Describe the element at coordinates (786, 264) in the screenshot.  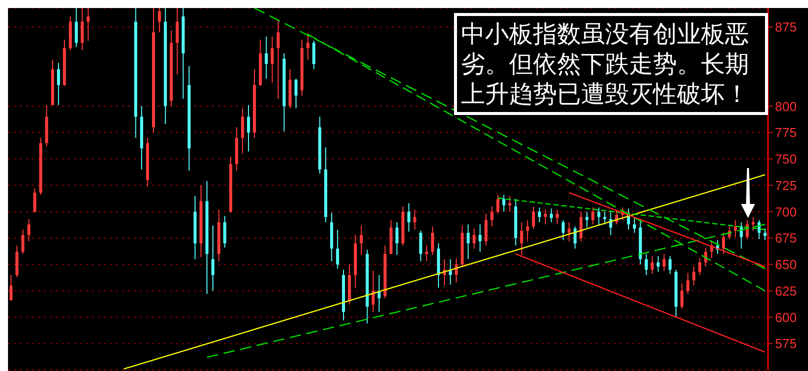
I see `y-tick-label: 650` at that location.